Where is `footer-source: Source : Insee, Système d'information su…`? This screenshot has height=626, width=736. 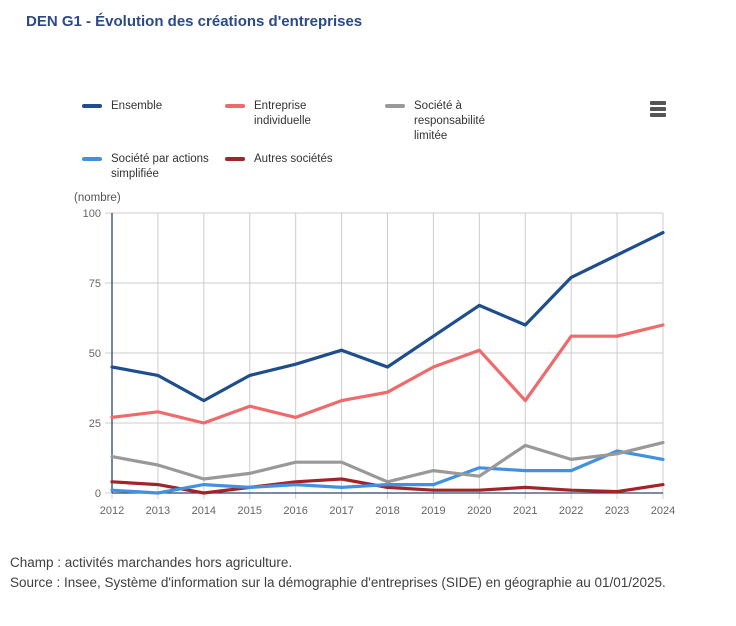 footer-source: Source : Insee, Système d'information su… is located at coordinates (338, 582).